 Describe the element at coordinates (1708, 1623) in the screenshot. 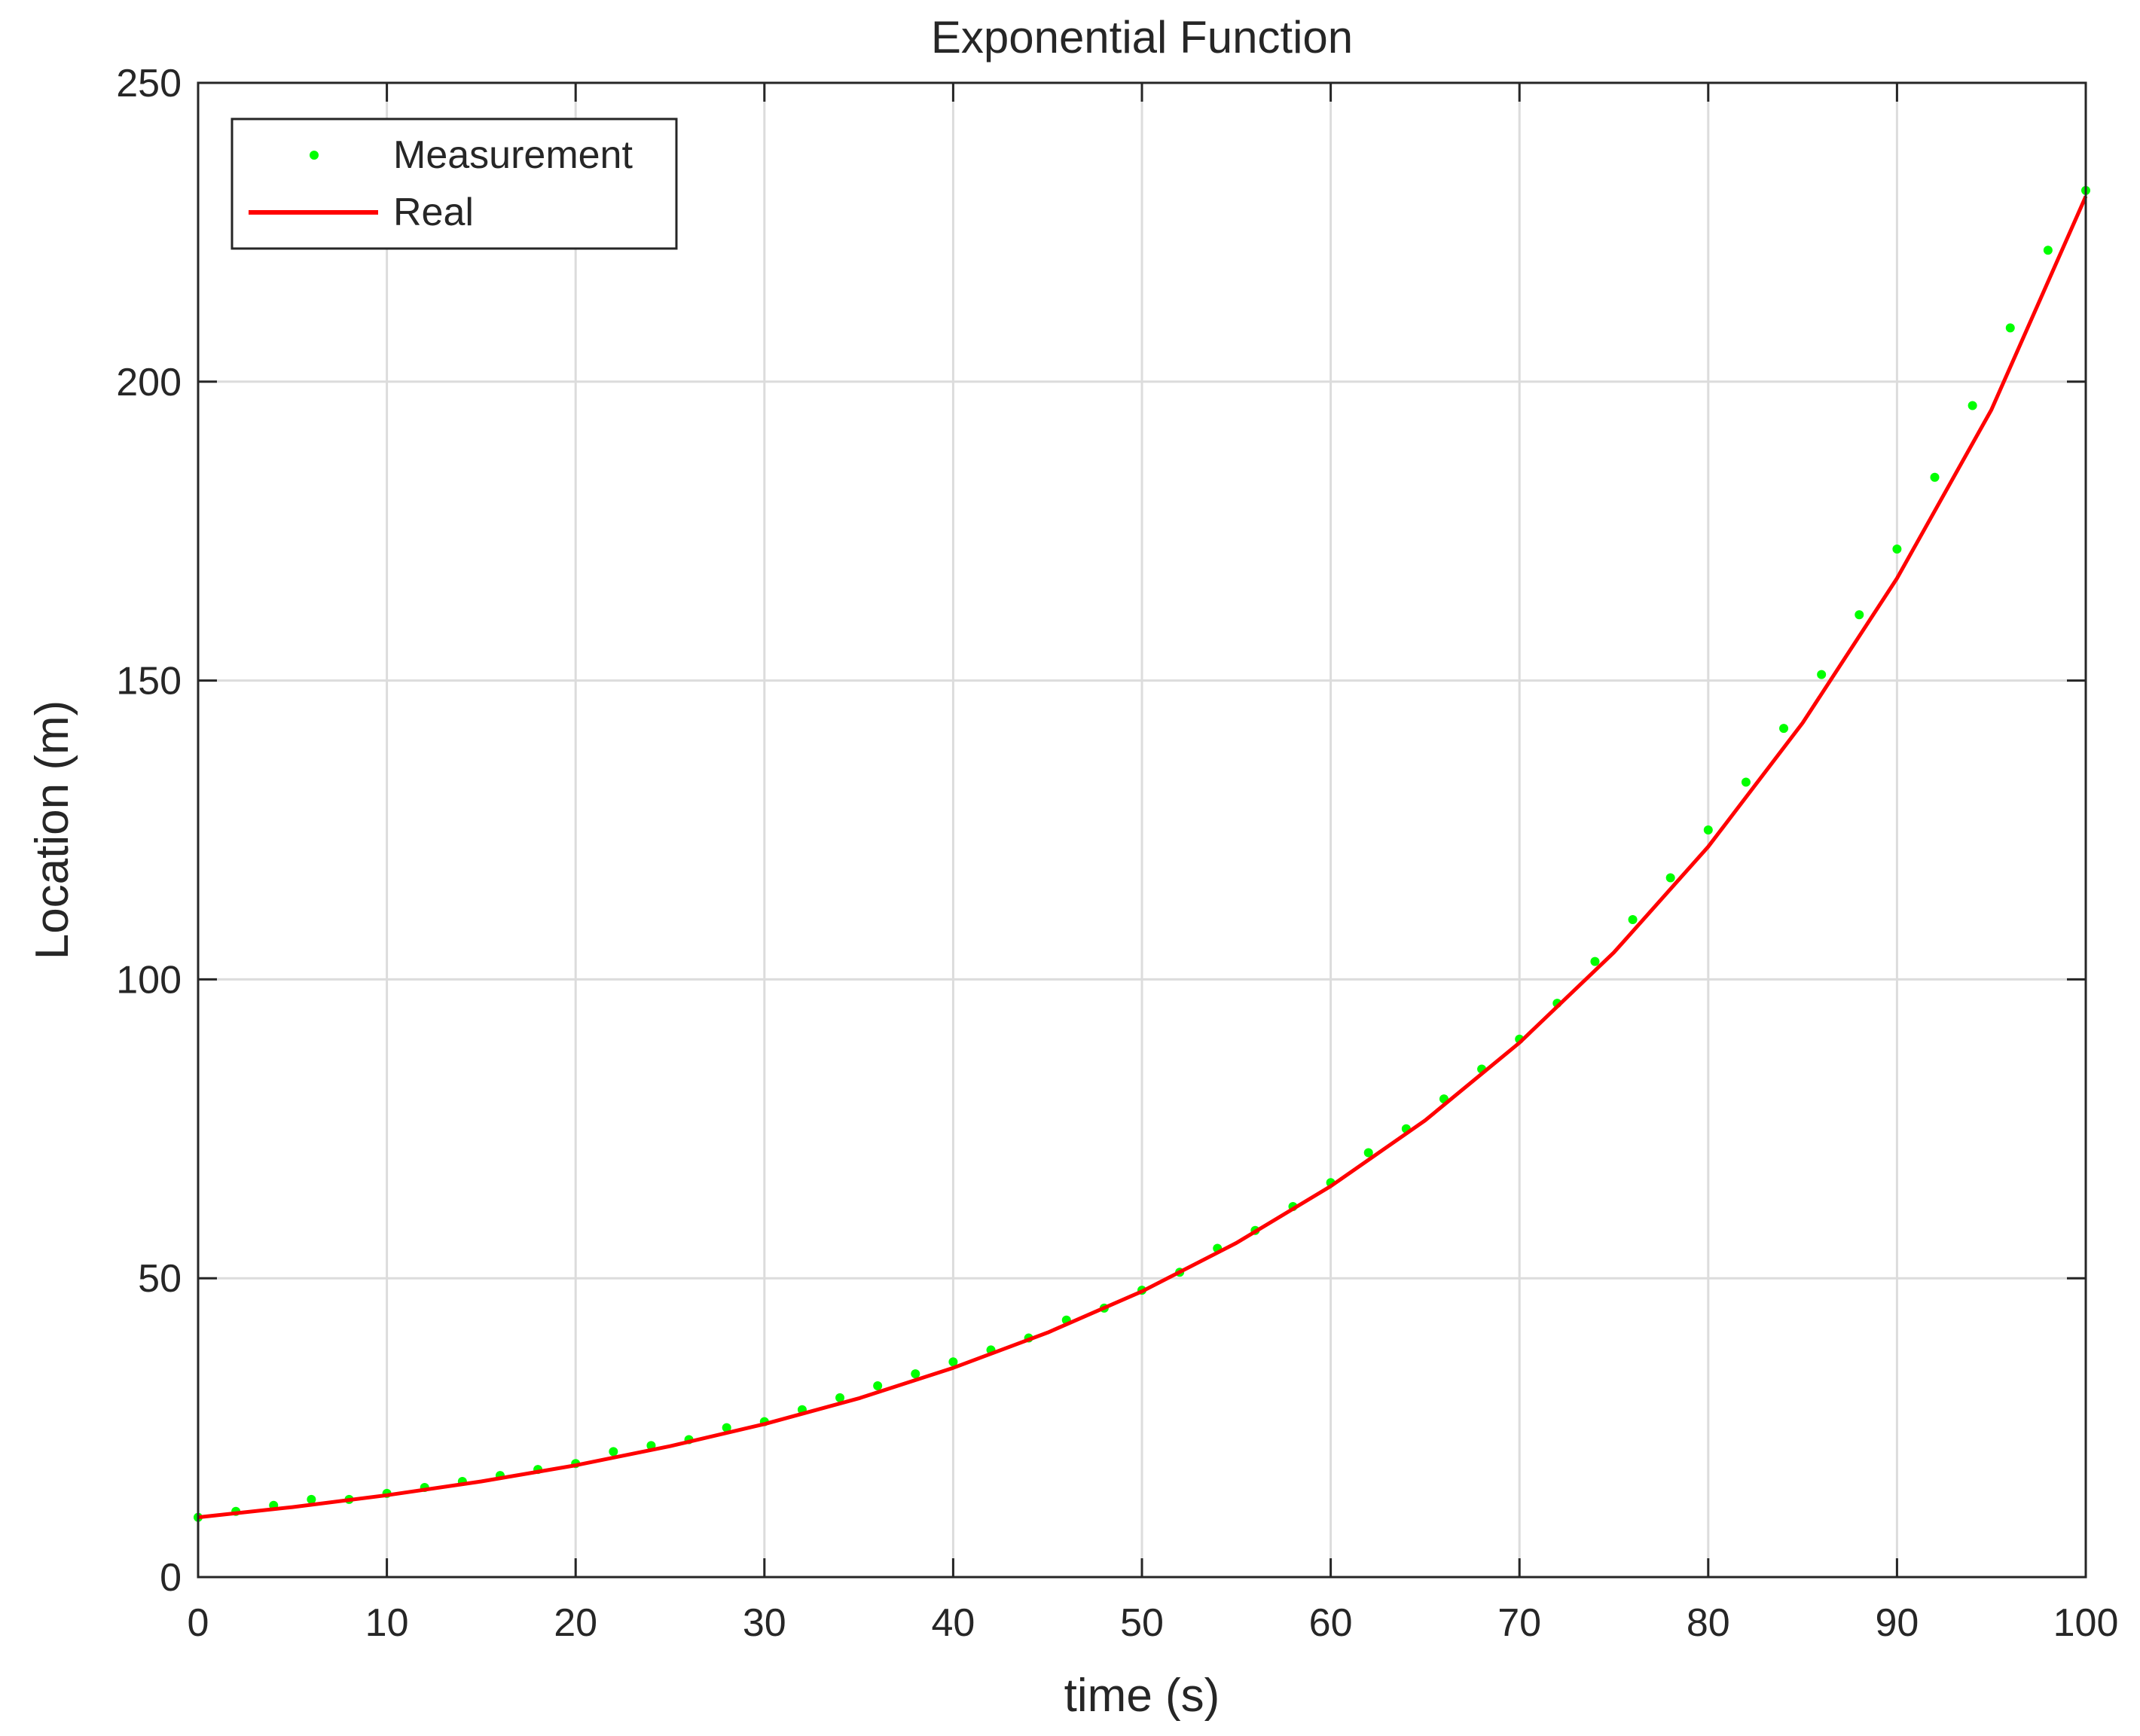

I see `x-tick-label: 80` at that location.